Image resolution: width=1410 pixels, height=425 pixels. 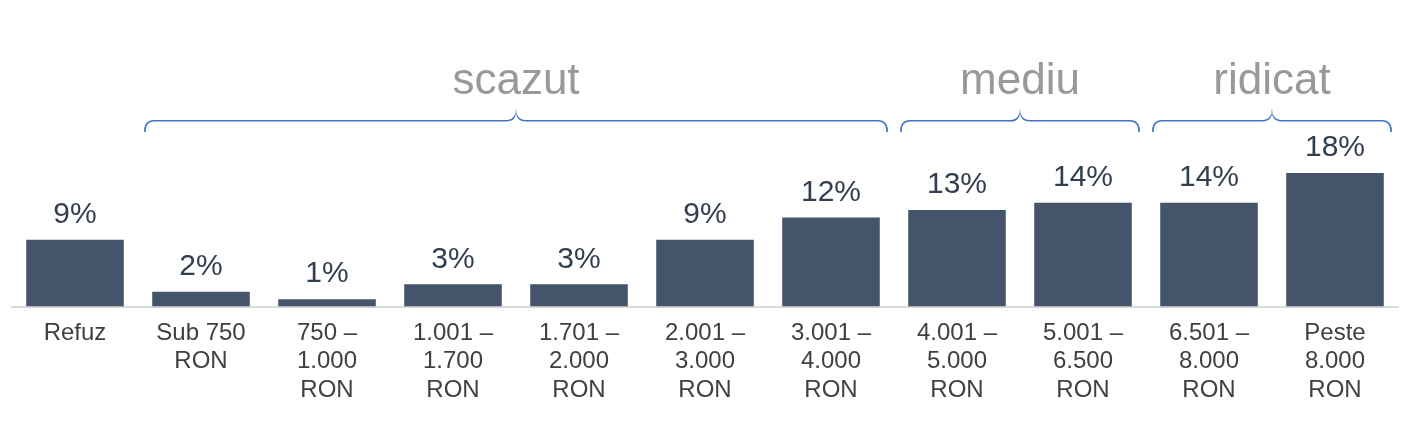 I want to click on x-tick-label: 1.001 – 1.700 RON, so click(x=453, y=360).